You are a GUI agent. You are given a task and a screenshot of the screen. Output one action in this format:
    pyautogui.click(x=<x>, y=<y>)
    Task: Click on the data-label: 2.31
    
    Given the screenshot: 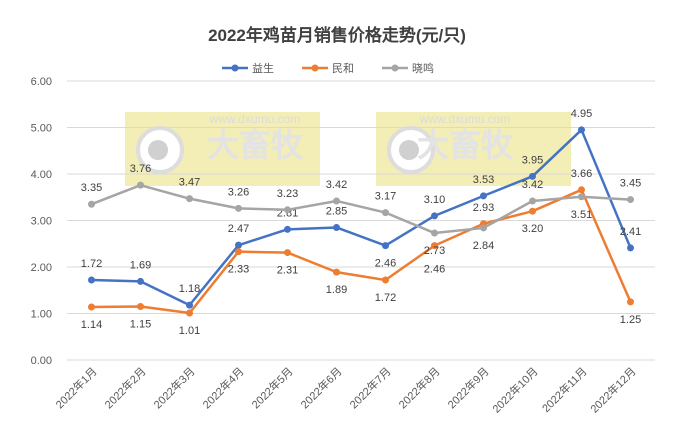 What is the action you would take?
    pyautogui.click(x=287, y=271)
    